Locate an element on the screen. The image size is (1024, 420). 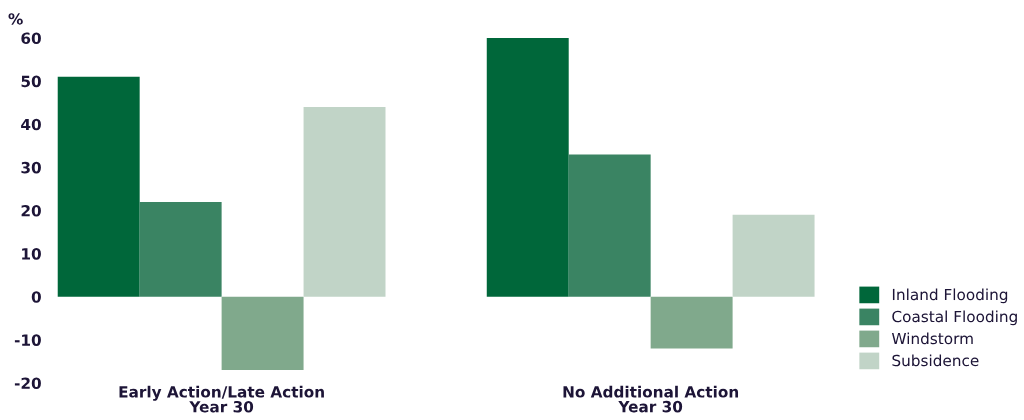
y-tick-label: -20 is located at coordinates (27, 383).